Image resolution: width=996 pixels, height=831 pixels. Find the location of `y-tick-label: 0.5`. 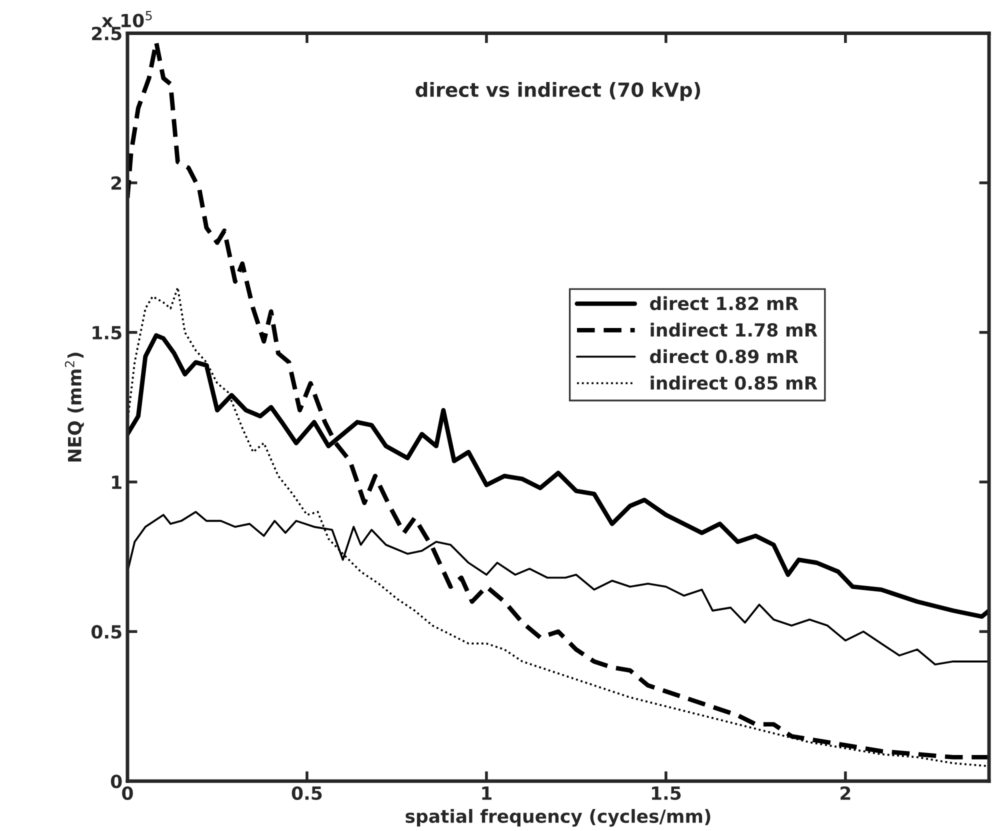

y-tick-label: 0.5 is located at coordinates (107, 632).